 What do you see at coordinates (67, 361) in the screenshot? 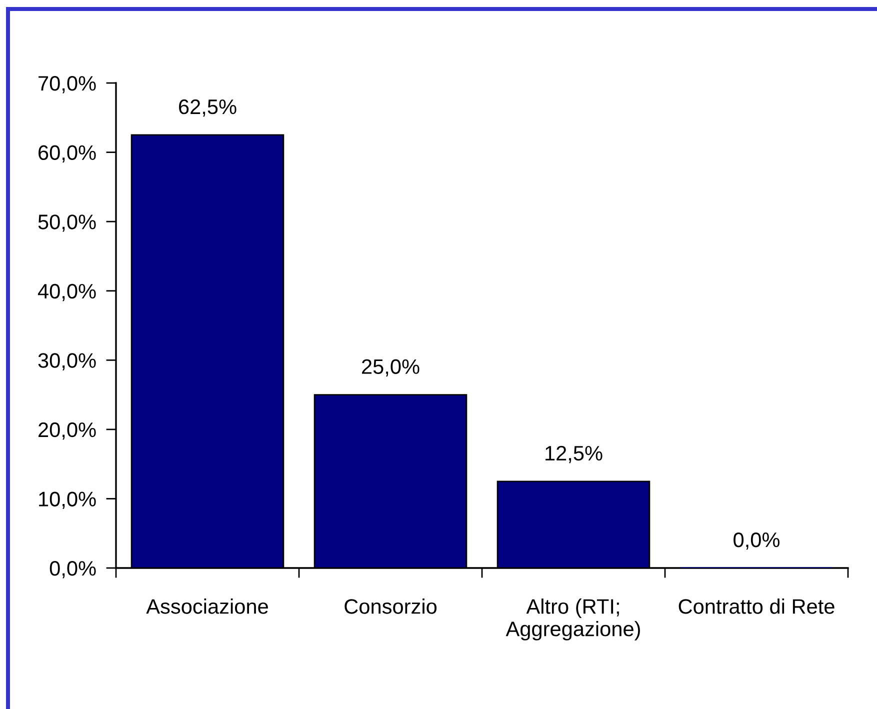
I see `y-tick-label: 30,0%` at bounding box center [67, 361].